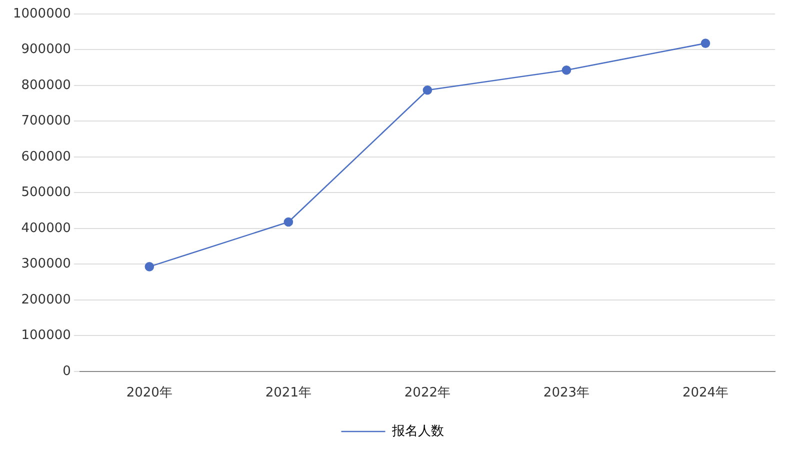 The image size is (789, 458). What do you see at coordinates (705, 393) in the screenshot?
I see `x-tick-label: 2024年` at bounding box center [705, 393].